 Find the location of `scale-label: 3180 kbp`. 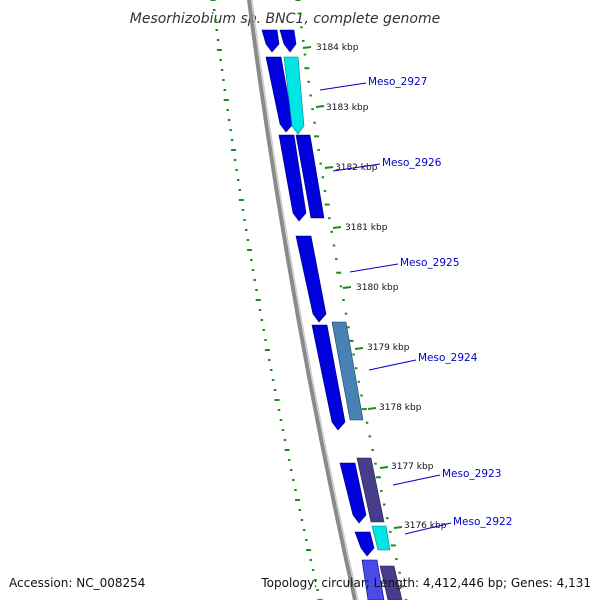

scale-label: 3180 kbp is located at coordinates (377, 288).